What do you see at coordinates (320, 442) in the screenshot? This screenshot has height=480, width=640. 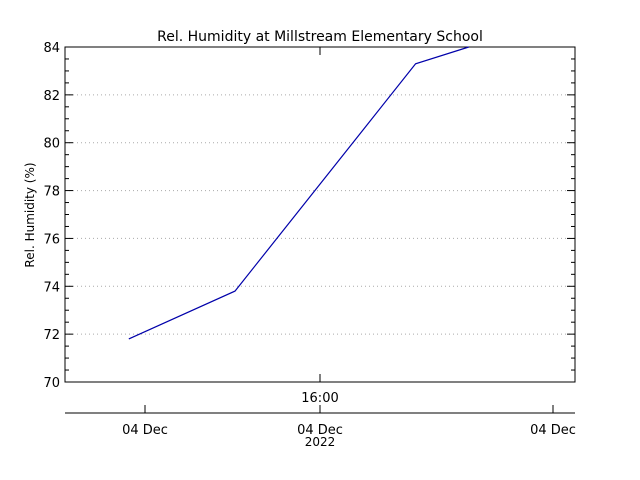 I see `x-year-label: 2022` at bounding box center [320, 442].